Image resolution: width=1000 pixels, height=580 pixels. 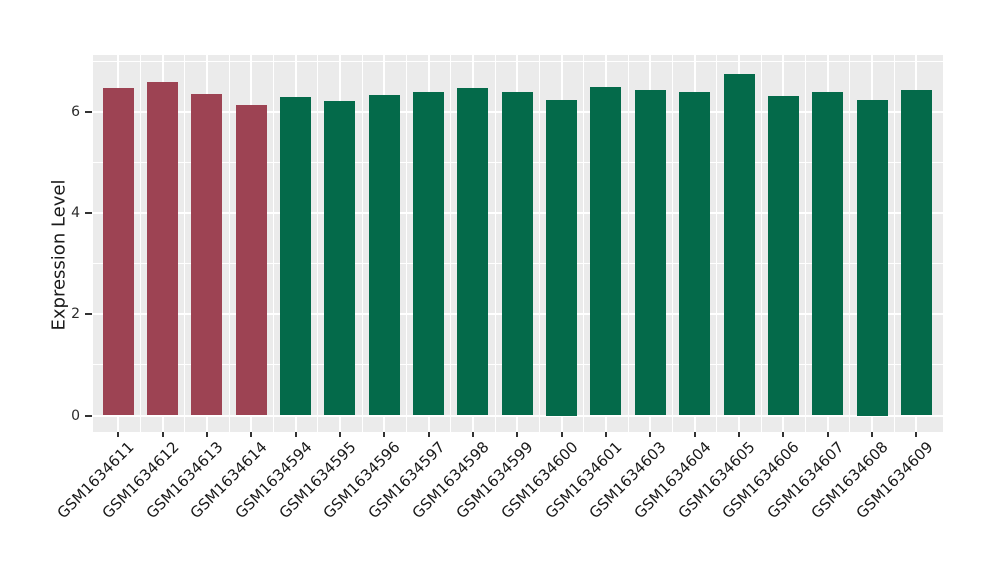 What do you see at coordinates (75, 314) in the screenshot?
I see `y-tick-label: 2` at bounding box center [75, 314].